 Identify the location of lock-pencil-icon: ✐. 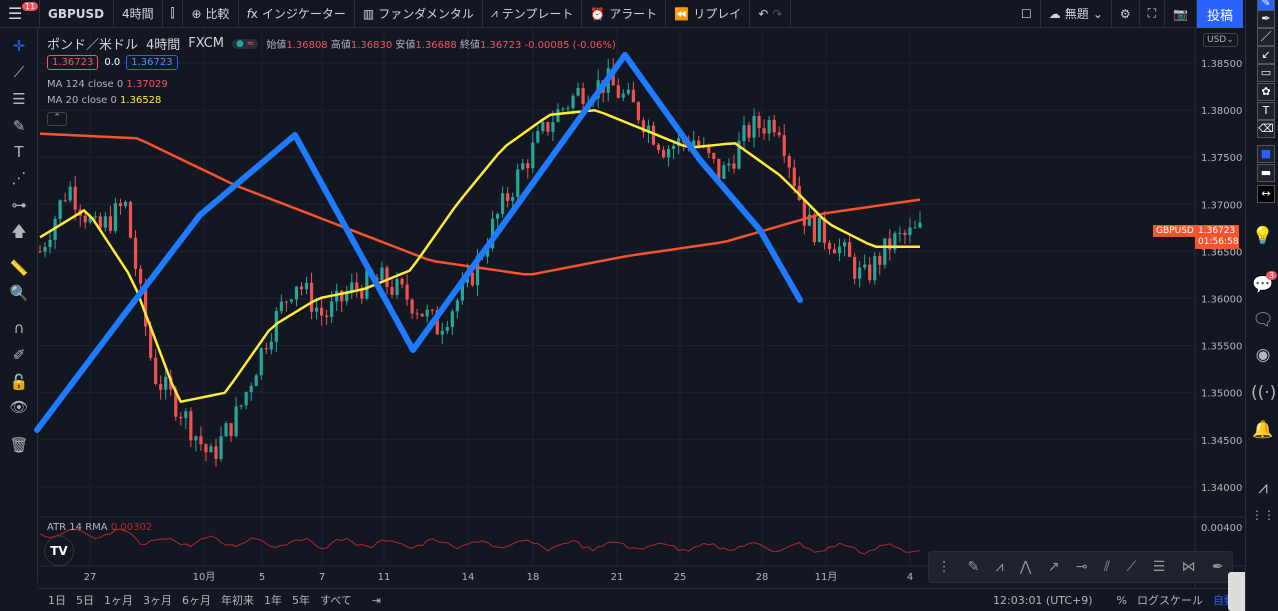
(19, 355).